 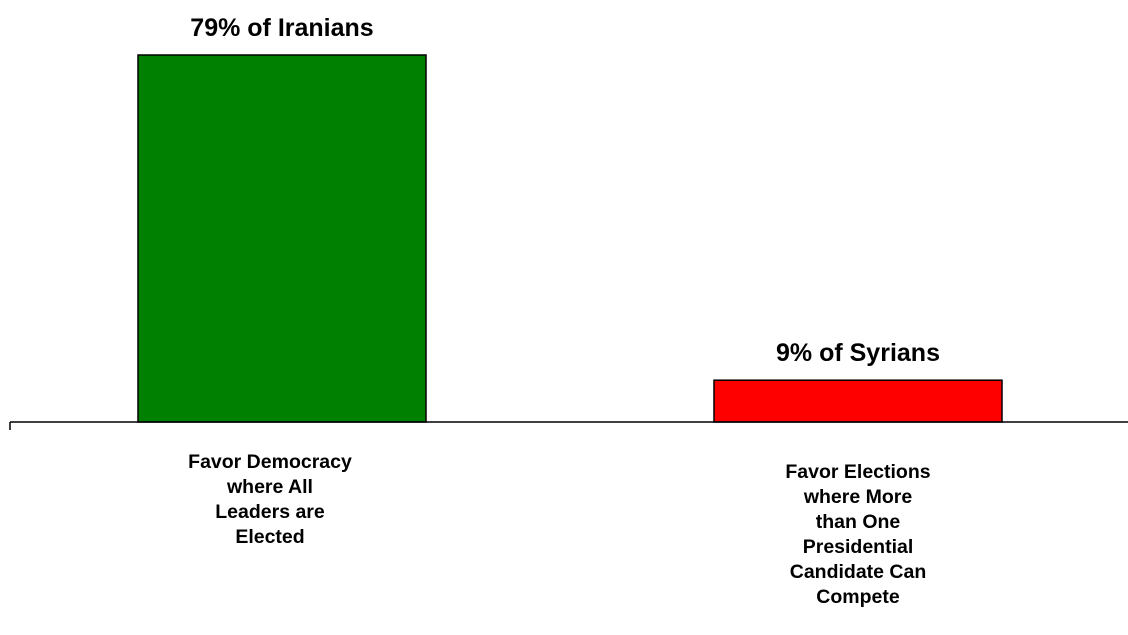 I want to click on category-label-line: Compete, so click(x=858, y=597).